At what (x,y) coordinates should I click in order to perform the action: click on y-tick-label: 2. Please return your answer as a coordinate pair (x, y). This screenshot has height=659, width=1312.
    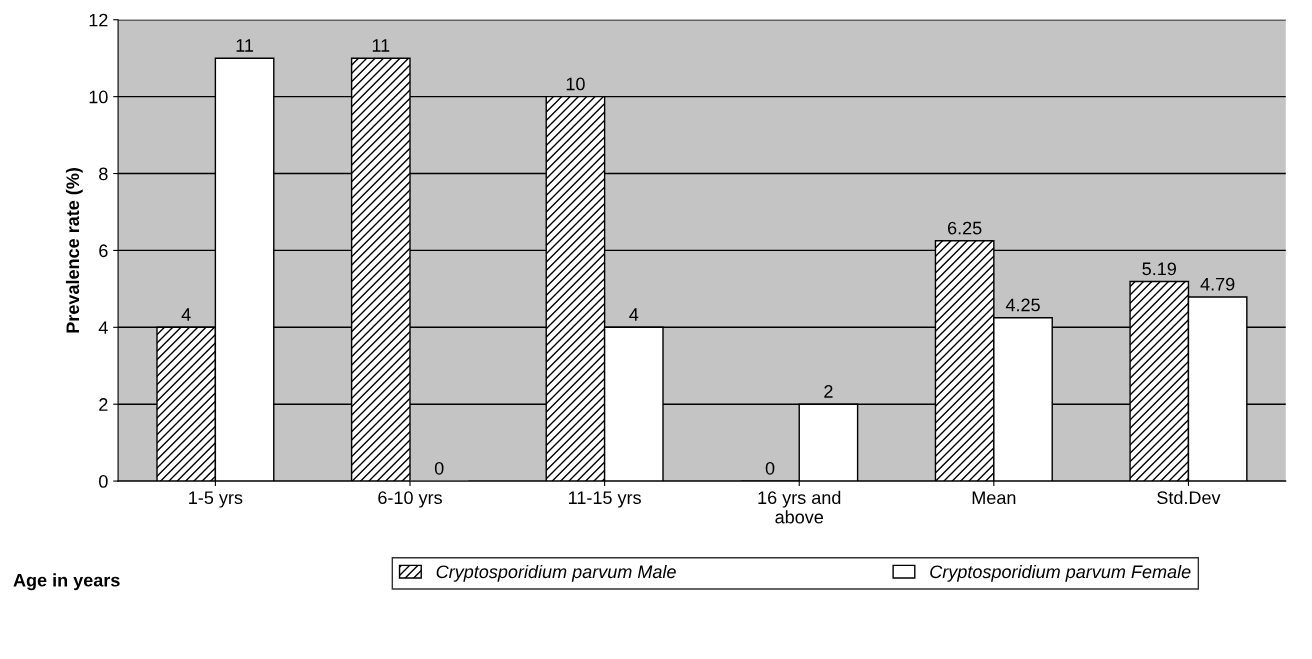
    Looking at the image, I should click on (103, 404).